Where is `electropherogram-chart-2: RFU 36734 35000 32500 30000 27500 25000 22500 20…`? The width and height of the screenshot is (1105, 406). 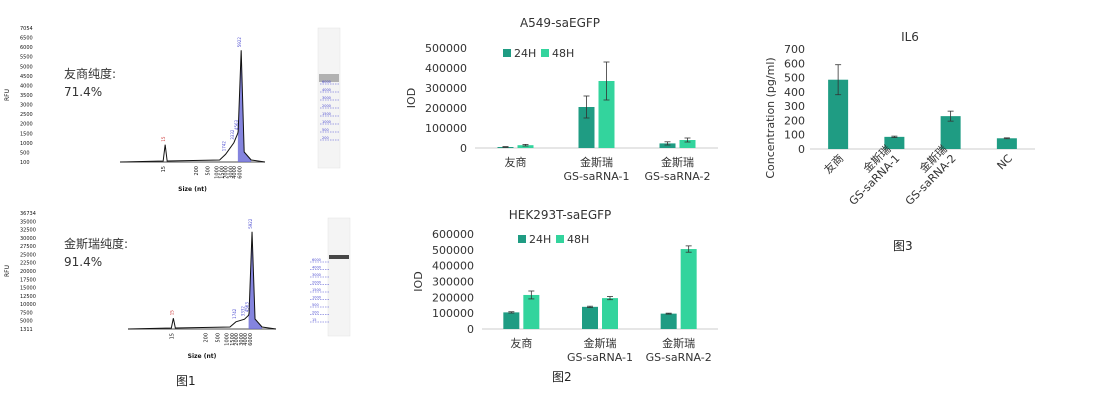 electropherogram-chart-2: RFU 36734 35000 32500 30000 27500 25000 22500 20… is located at coordinates (177, 285).